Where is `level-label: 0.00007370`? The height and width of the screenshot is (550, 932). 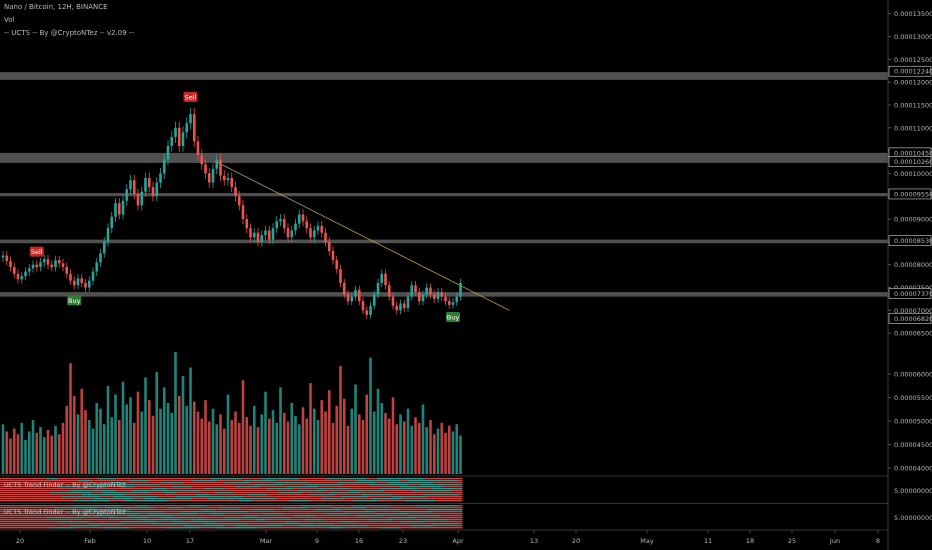 level-label: 0.00007370 is located at coordinates (913, 294).